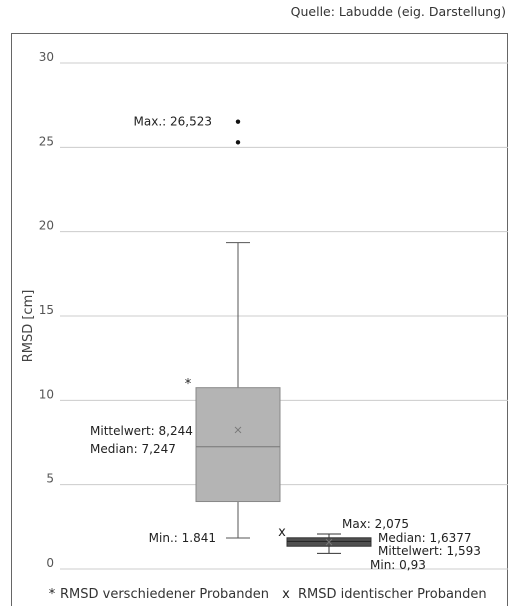 Image resolution: width=510 pixels, height=613 pixels. Describe the element at coordinates (188, 384) in the screenshot. I see `box-marker-symbol: *` at that location.